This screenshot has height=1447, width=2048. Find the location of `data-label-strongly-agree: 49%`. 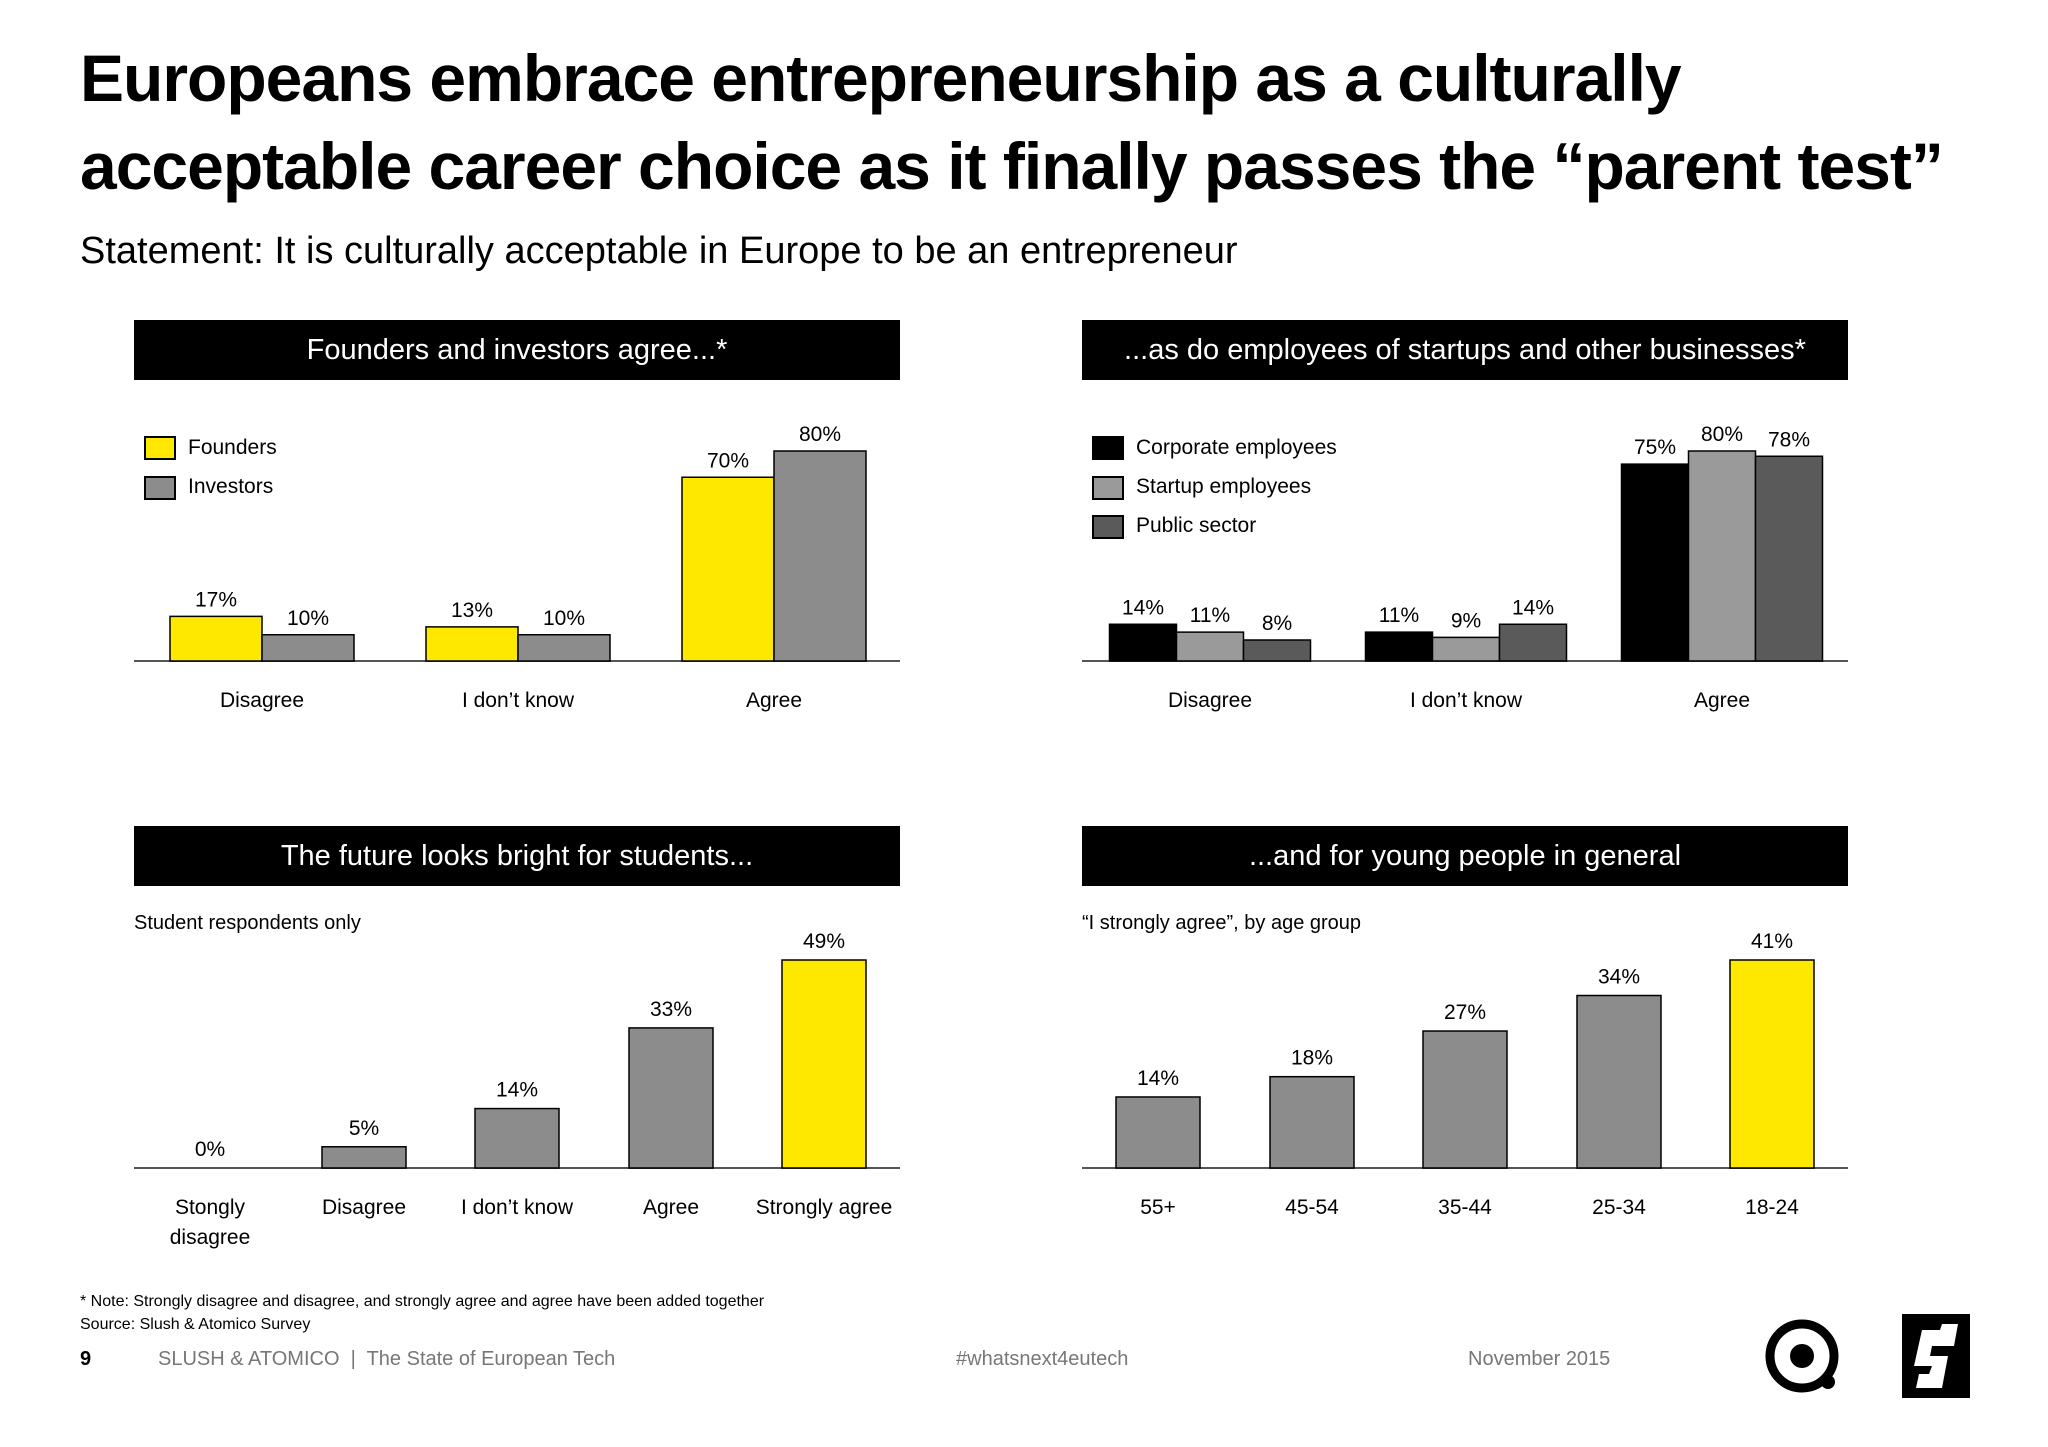

data-label-strongly-agree: 49% is located at coordinates (824, 941).